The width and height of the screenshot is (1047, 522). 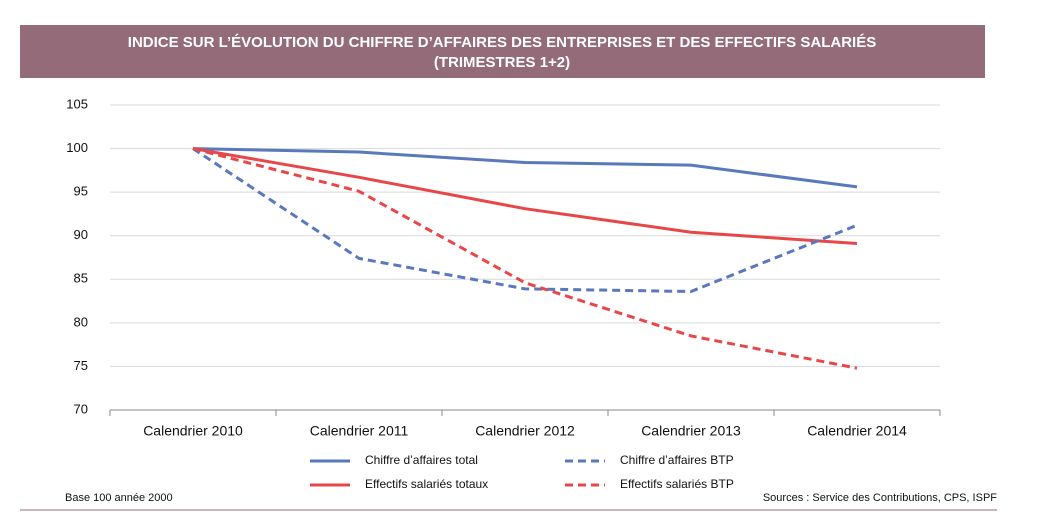 I want to click on x-tick-label: Calendrier 2010, so click(x=193, y=431).